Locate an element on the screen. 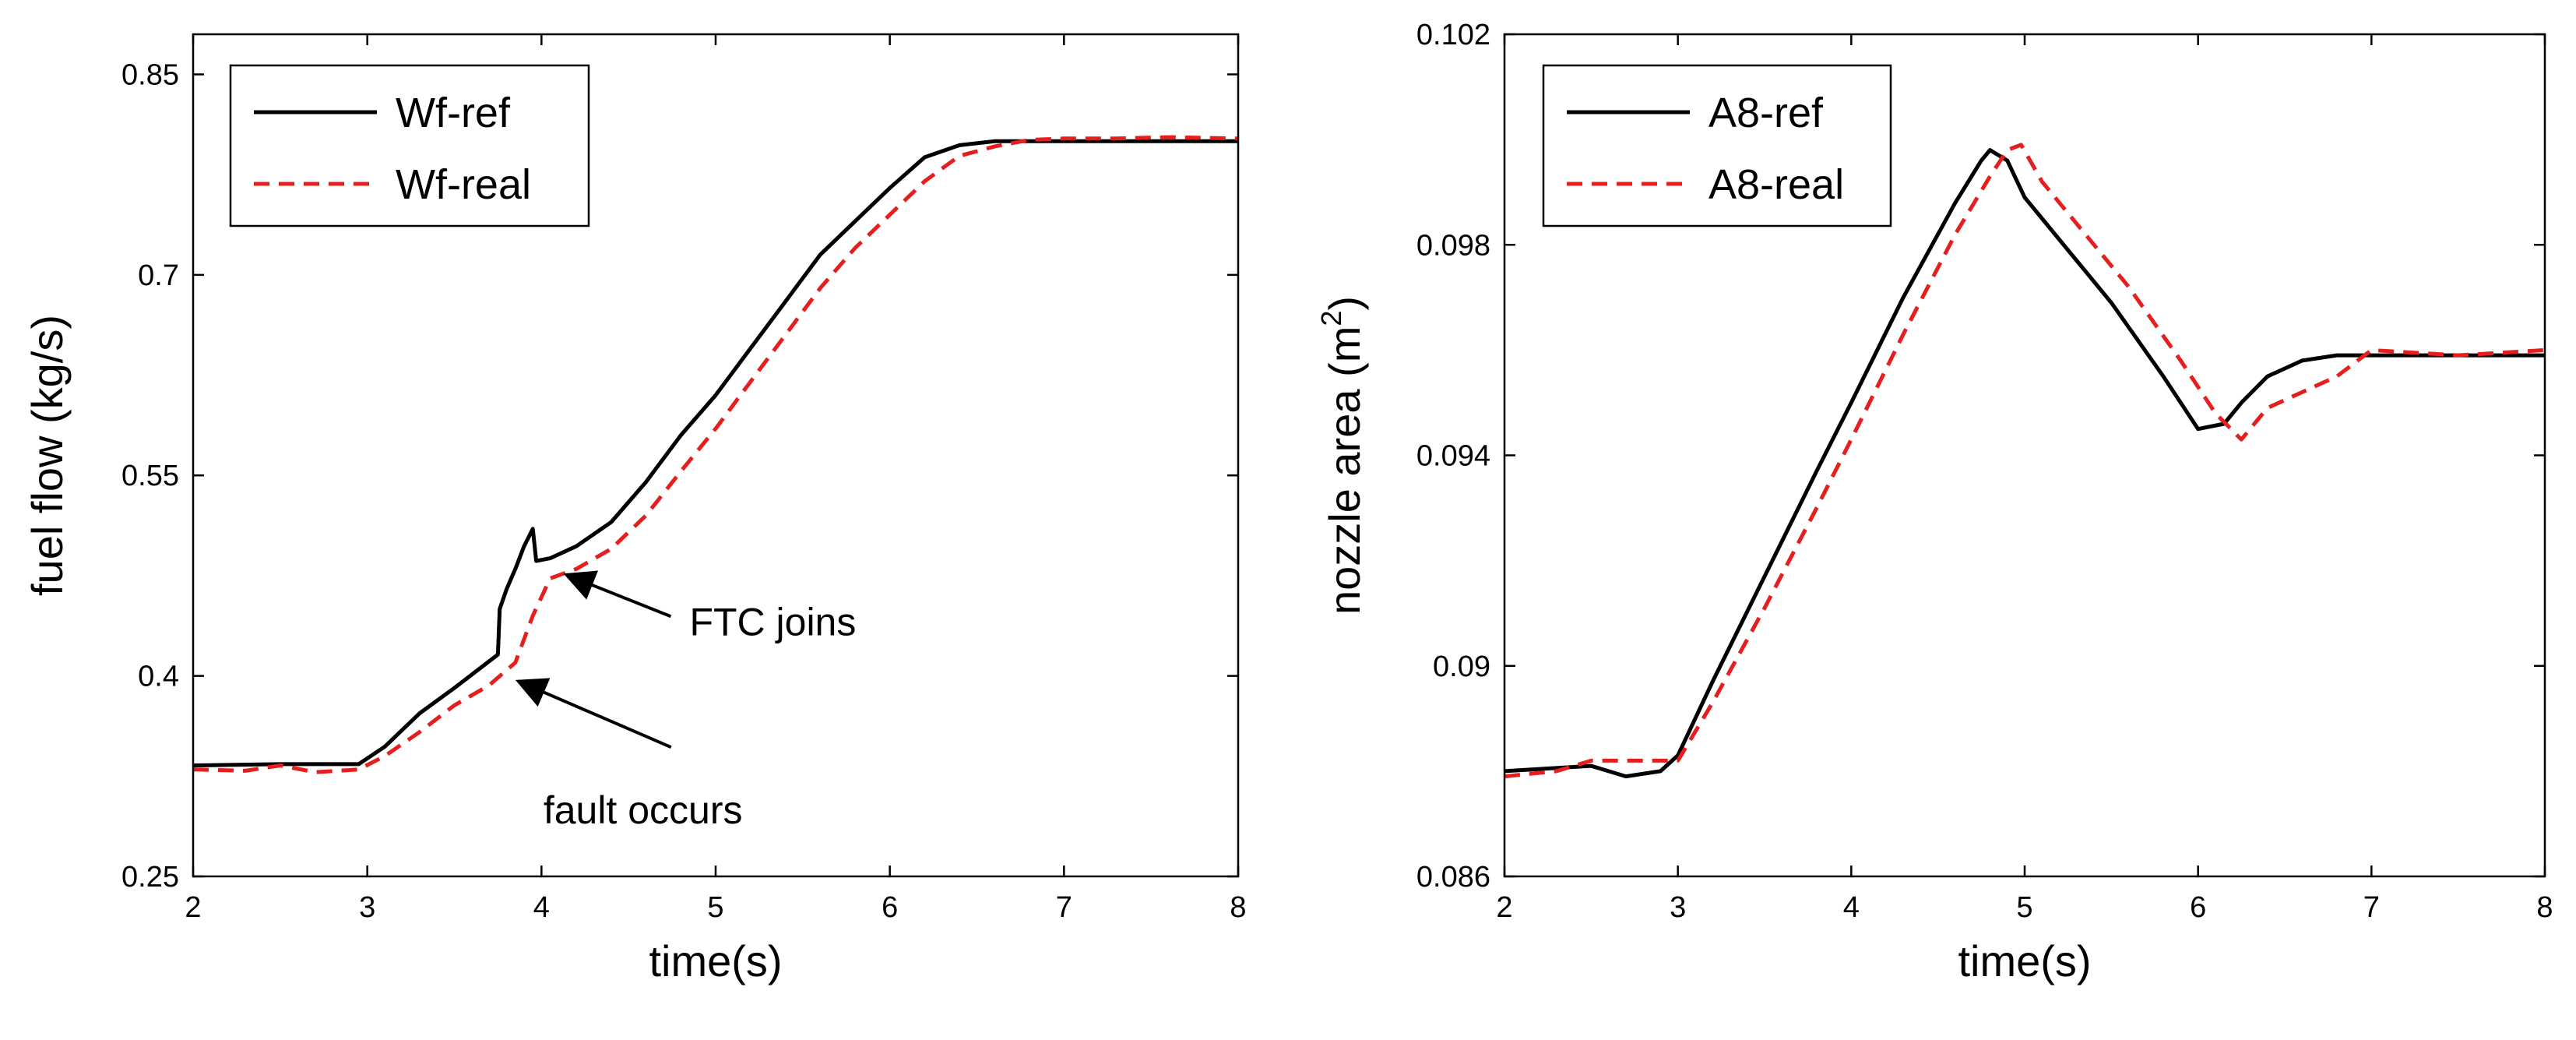 The image size is (2576, 1040). y-tick-label: 0.55 is located at coordinates (150, 476).